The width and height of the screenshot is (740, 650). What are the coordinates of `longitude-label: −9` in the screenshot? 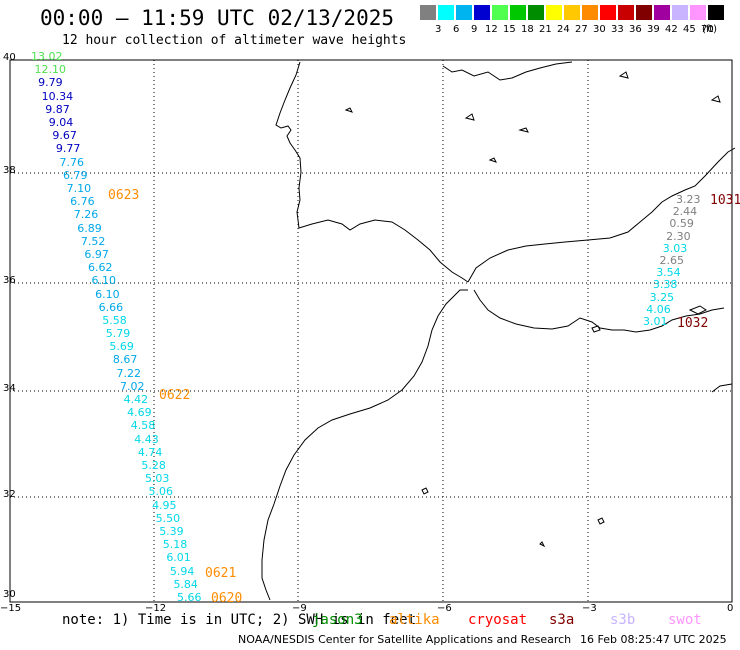 It's located at (299, 608).